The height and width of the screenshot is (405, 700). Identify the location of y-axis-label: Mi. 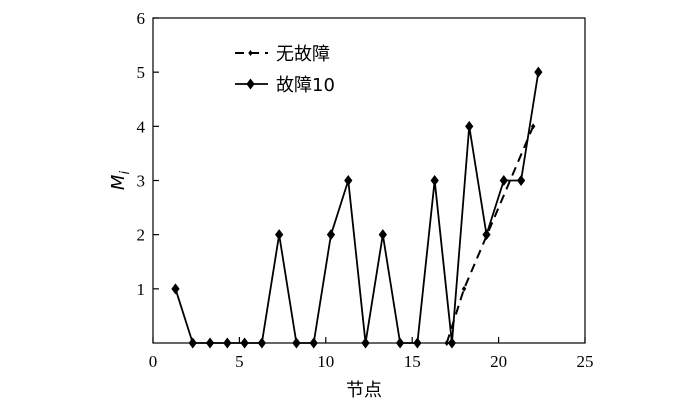
(120, 181).